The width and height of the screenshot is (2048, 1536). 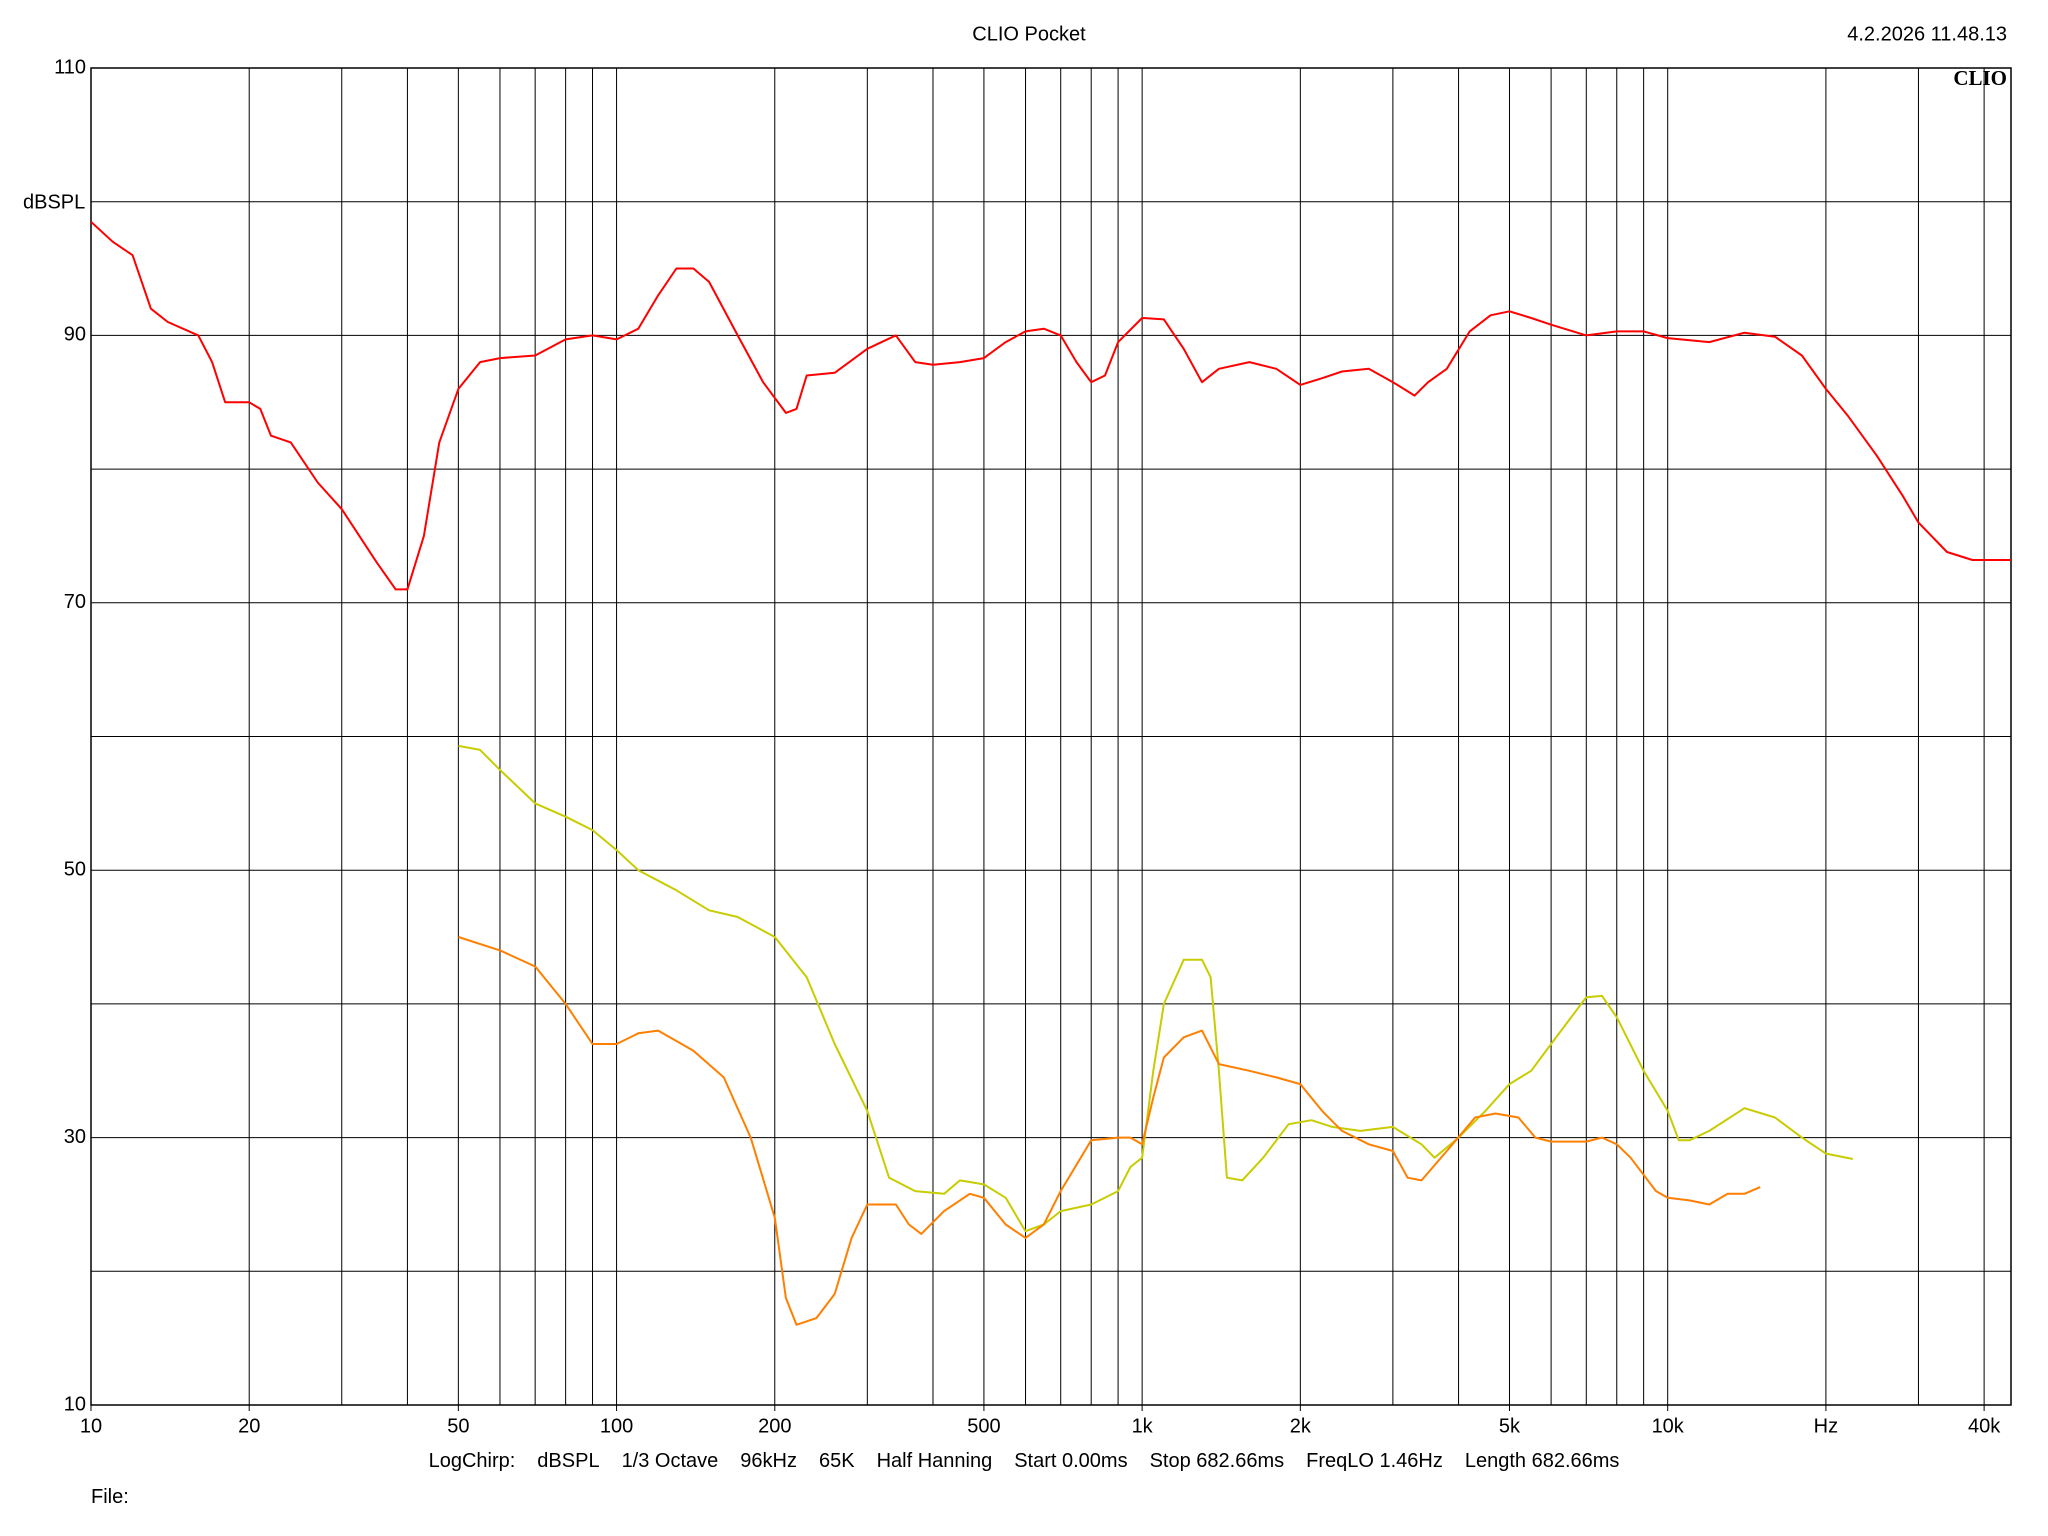 What do you see at coordinates (1510, 1426) in the screenshot?
I see `x-tick-label: 5k` at bounding box center [1510, 1426].